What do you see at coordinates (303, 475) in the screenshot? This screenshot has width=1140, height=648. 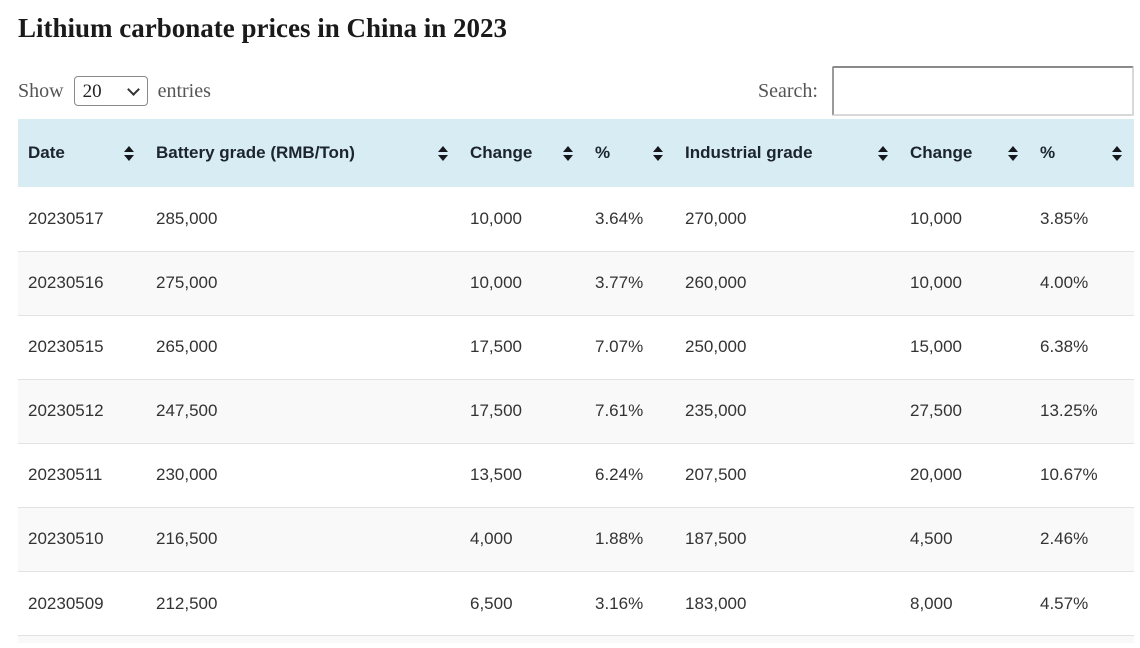 I see `cell-battery-grade: 230,000` at bounding box center [303, 475].